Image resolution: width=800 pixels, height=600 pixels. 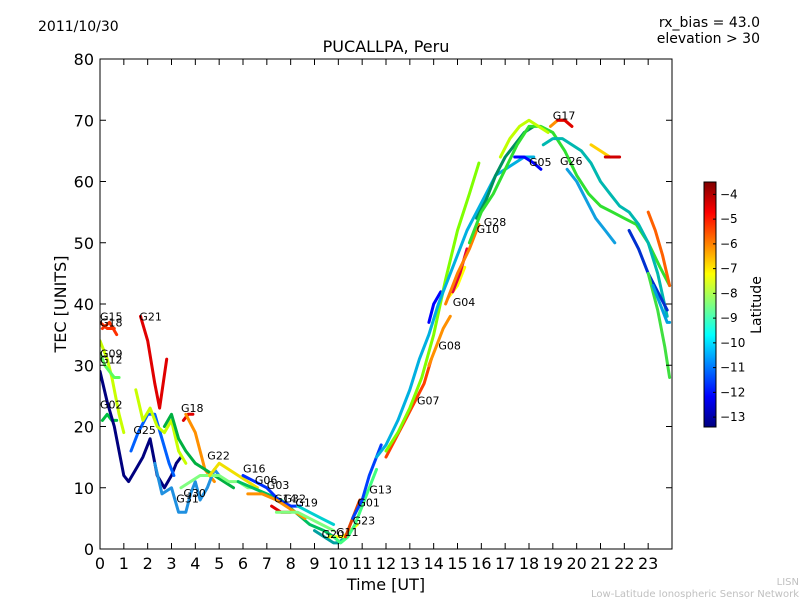 I want to click on x-tick-label: 0, so click(x=100, y=563).